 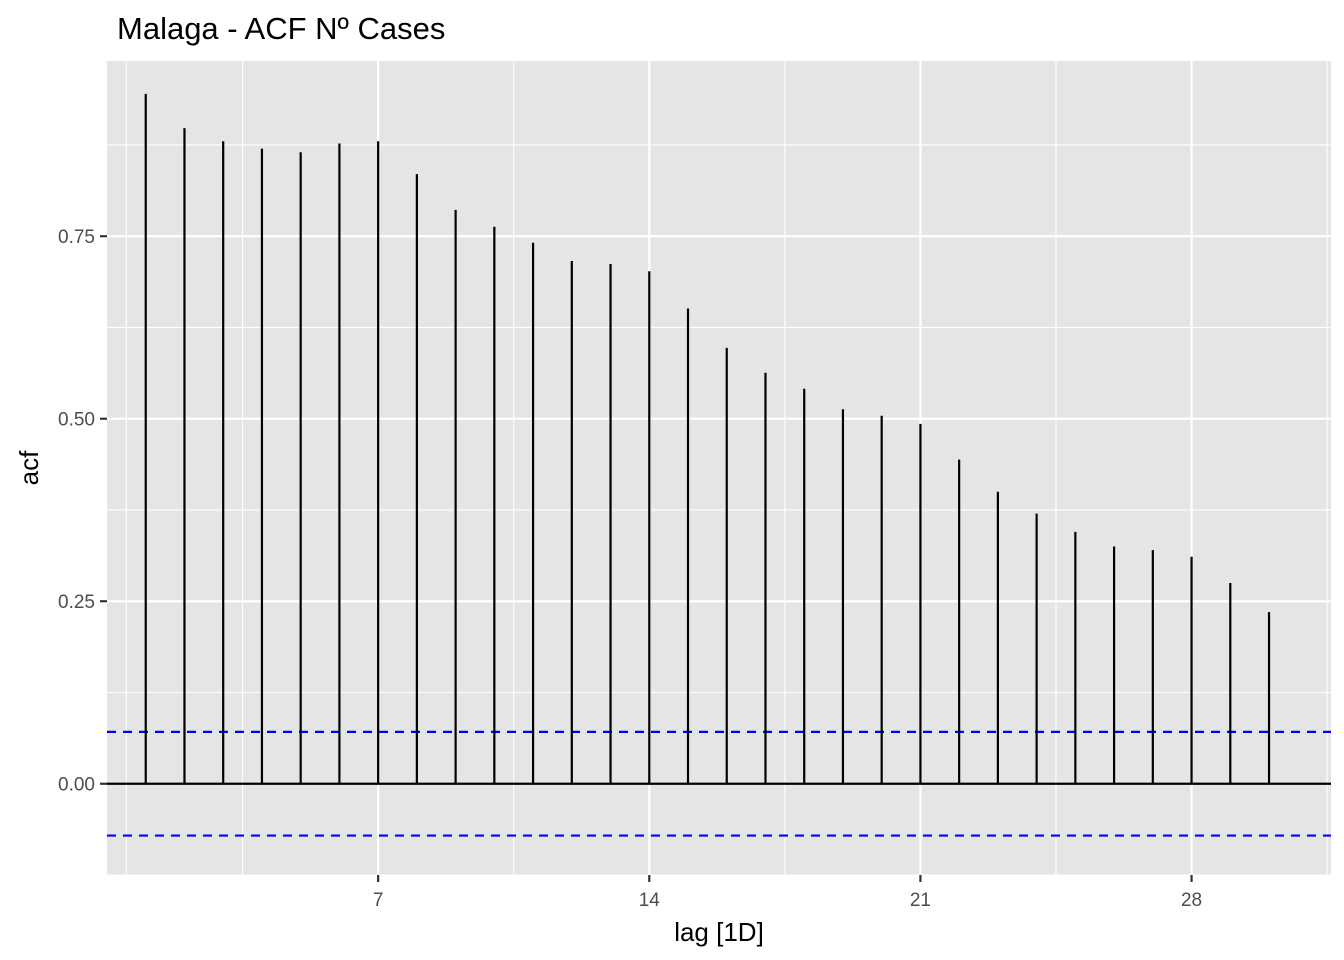 What do you see at coordinates (76, 420) in the screenshot?
I see `y-tick-label: 0.50` at bounding box center [76, 420].